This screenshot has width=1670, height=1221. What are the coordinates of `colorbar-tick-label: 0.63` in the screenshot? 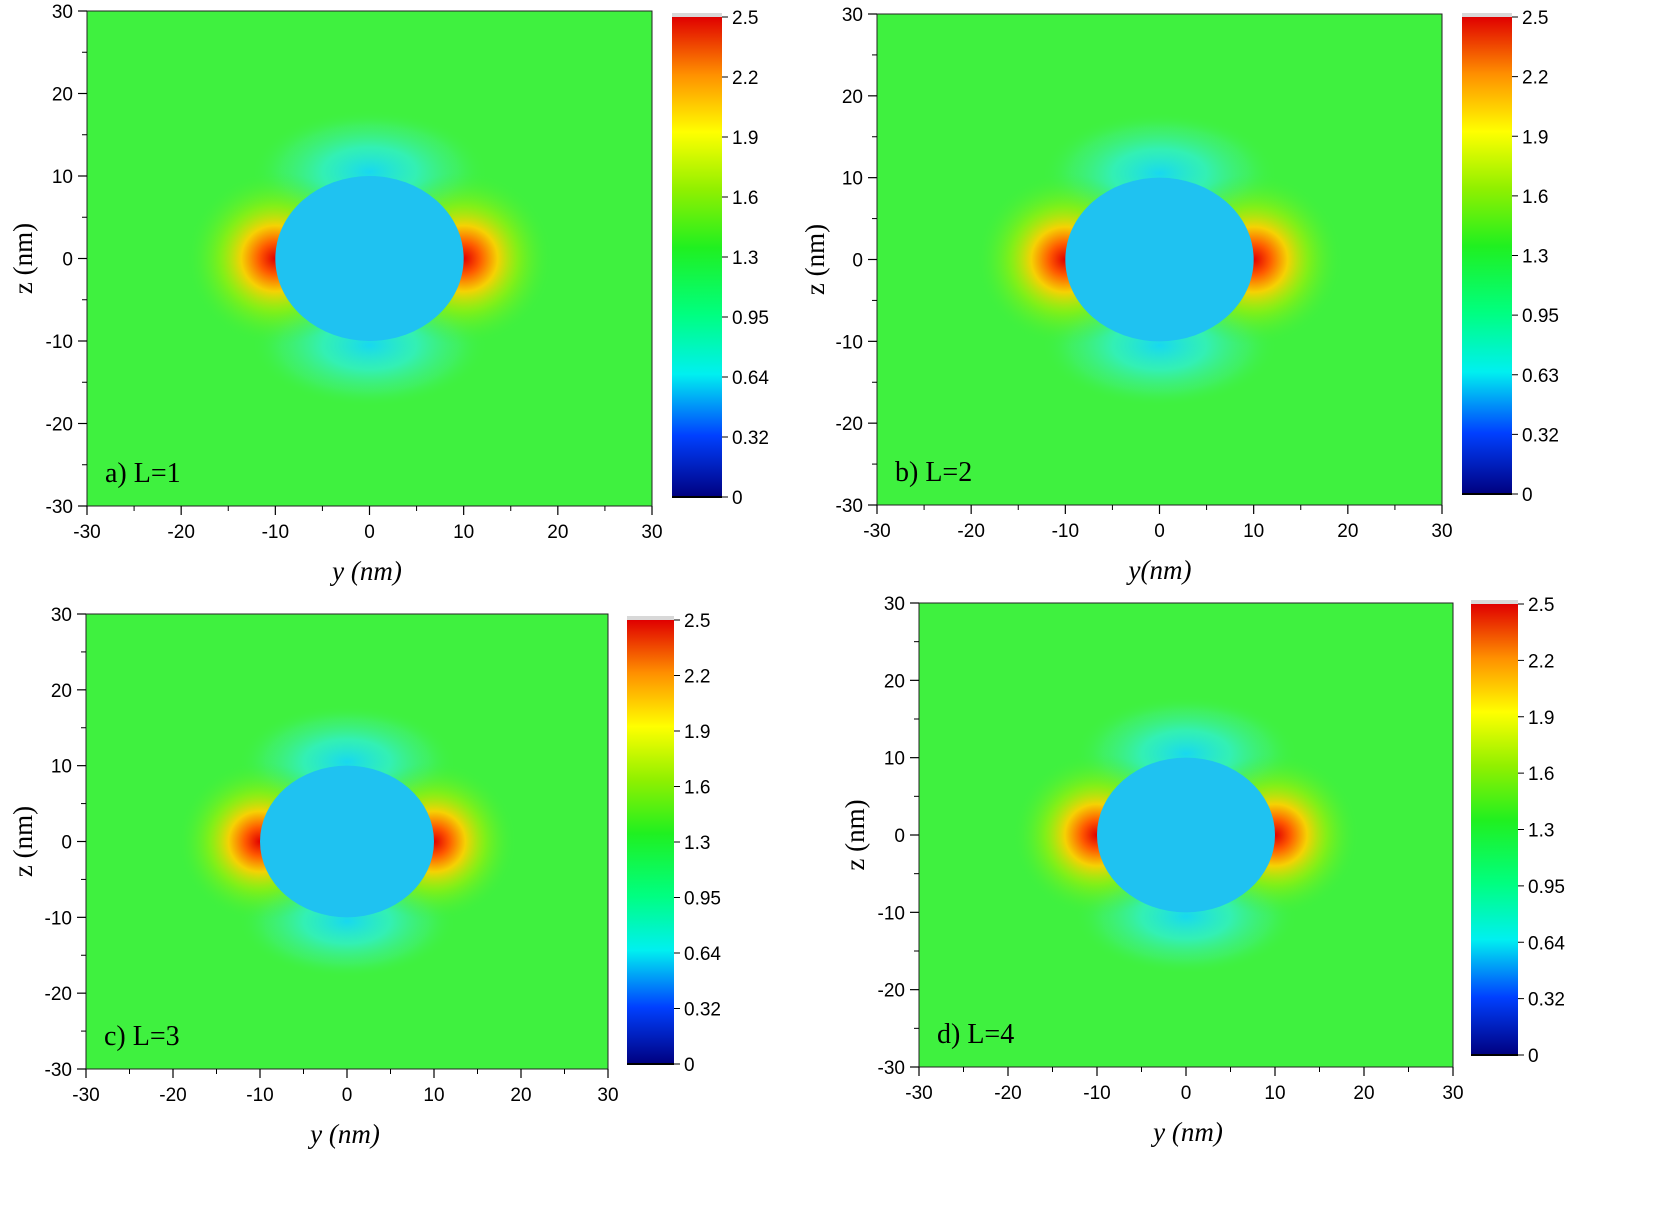 It's located at (1540, 376).